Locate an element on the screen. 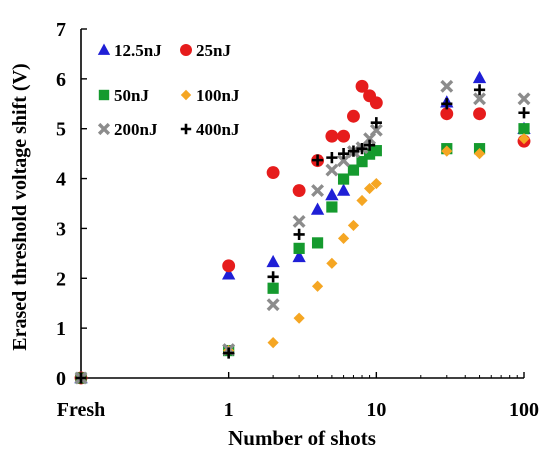  legend-label: 100nJ is located at coordinates (218, 95).